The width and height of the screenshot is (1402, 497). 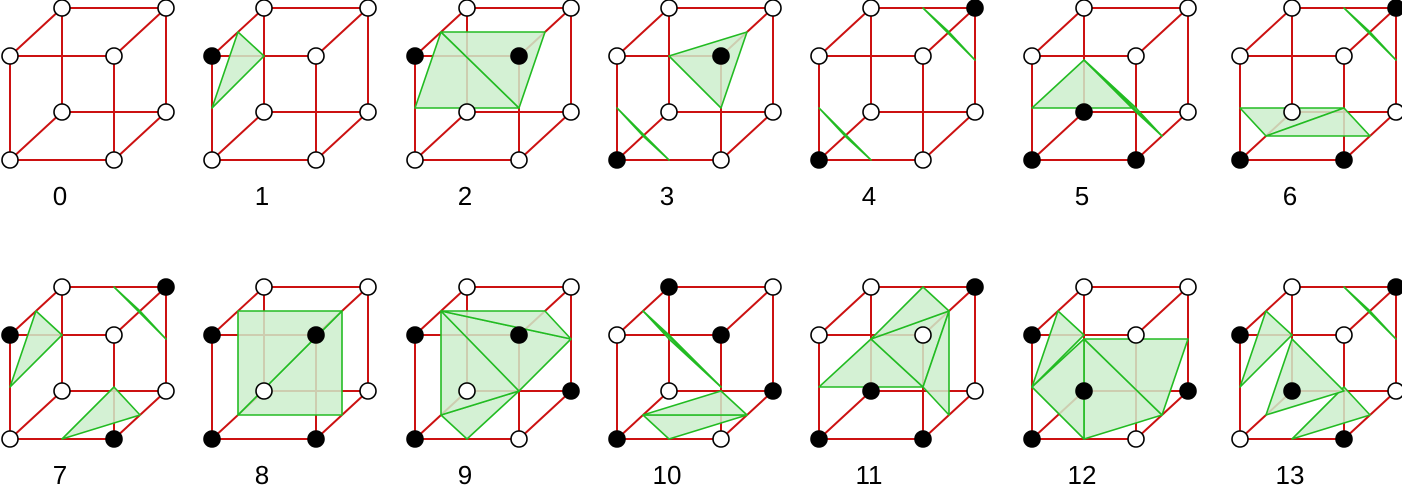 What do you see at coordinates (1082, 475) in the screenshot?
I see `case-label: 12` at bounding box center [1082, 475].